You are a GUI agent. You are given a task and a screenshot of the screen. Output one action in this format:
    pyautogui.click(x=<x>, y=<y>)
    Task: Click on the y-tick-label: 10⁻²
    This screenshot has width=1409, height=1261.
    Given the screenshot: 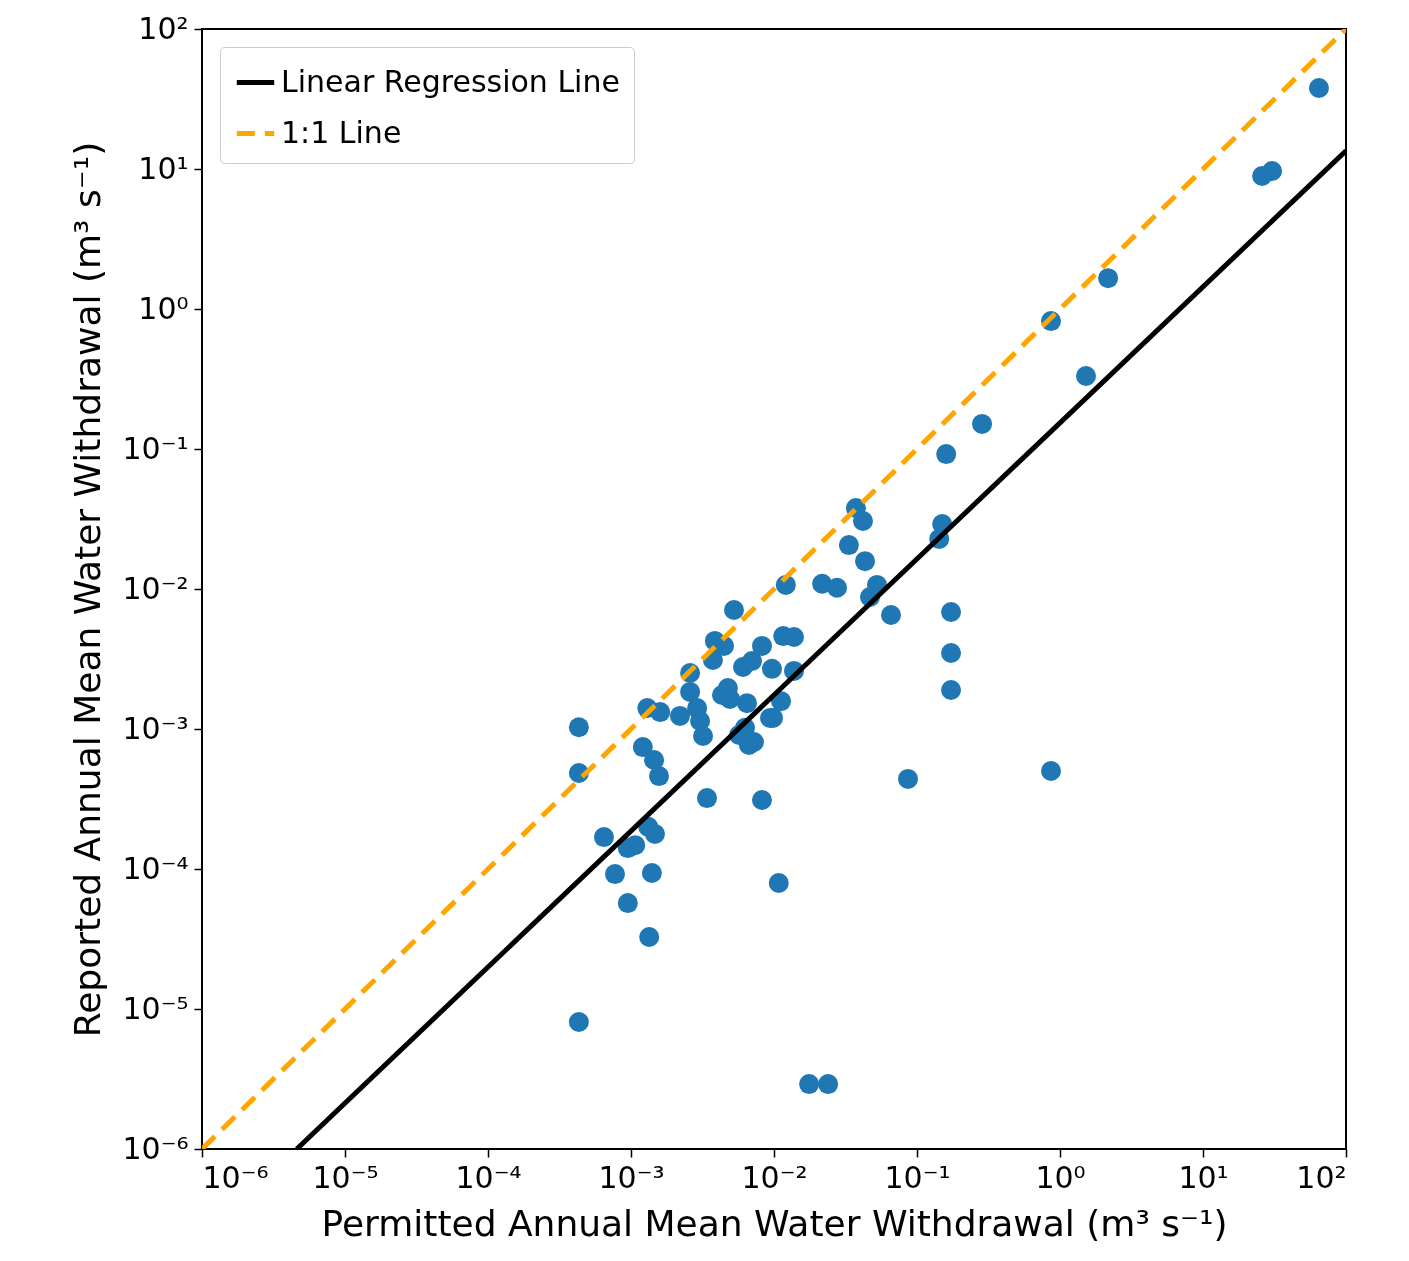 What is the action you would take?
    pyautogui.click(x=155, y=588)
    